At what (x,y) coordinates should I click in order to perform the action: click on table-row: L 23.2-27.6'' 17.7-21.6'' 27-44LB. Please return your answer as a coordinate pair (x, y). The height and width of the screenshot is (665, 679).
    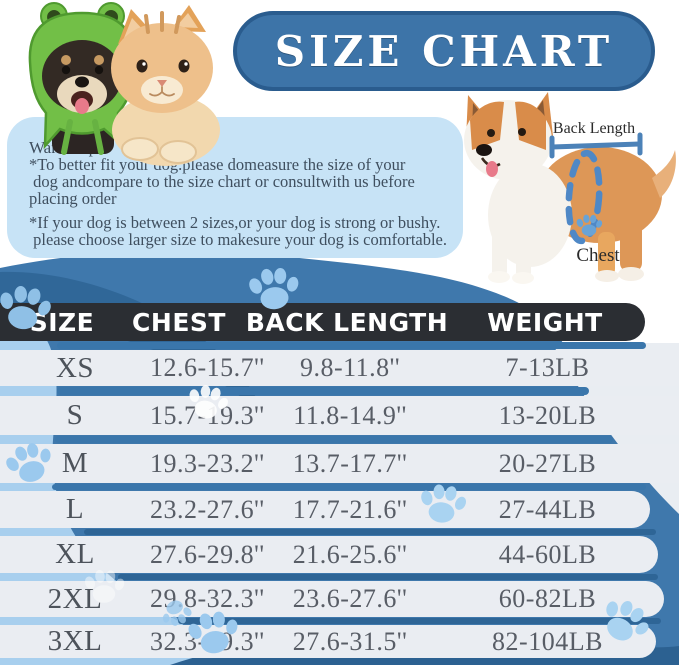
    Looking at the image, I should click on (325, 509).